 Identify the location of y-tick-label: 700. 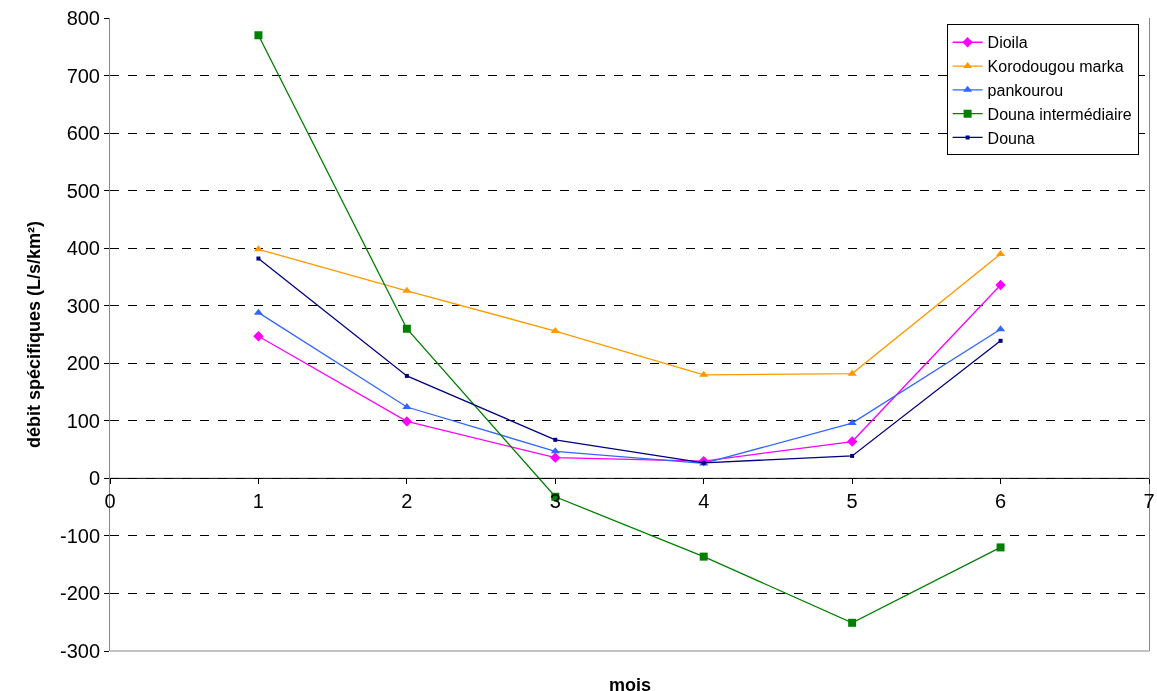
(83, 75).